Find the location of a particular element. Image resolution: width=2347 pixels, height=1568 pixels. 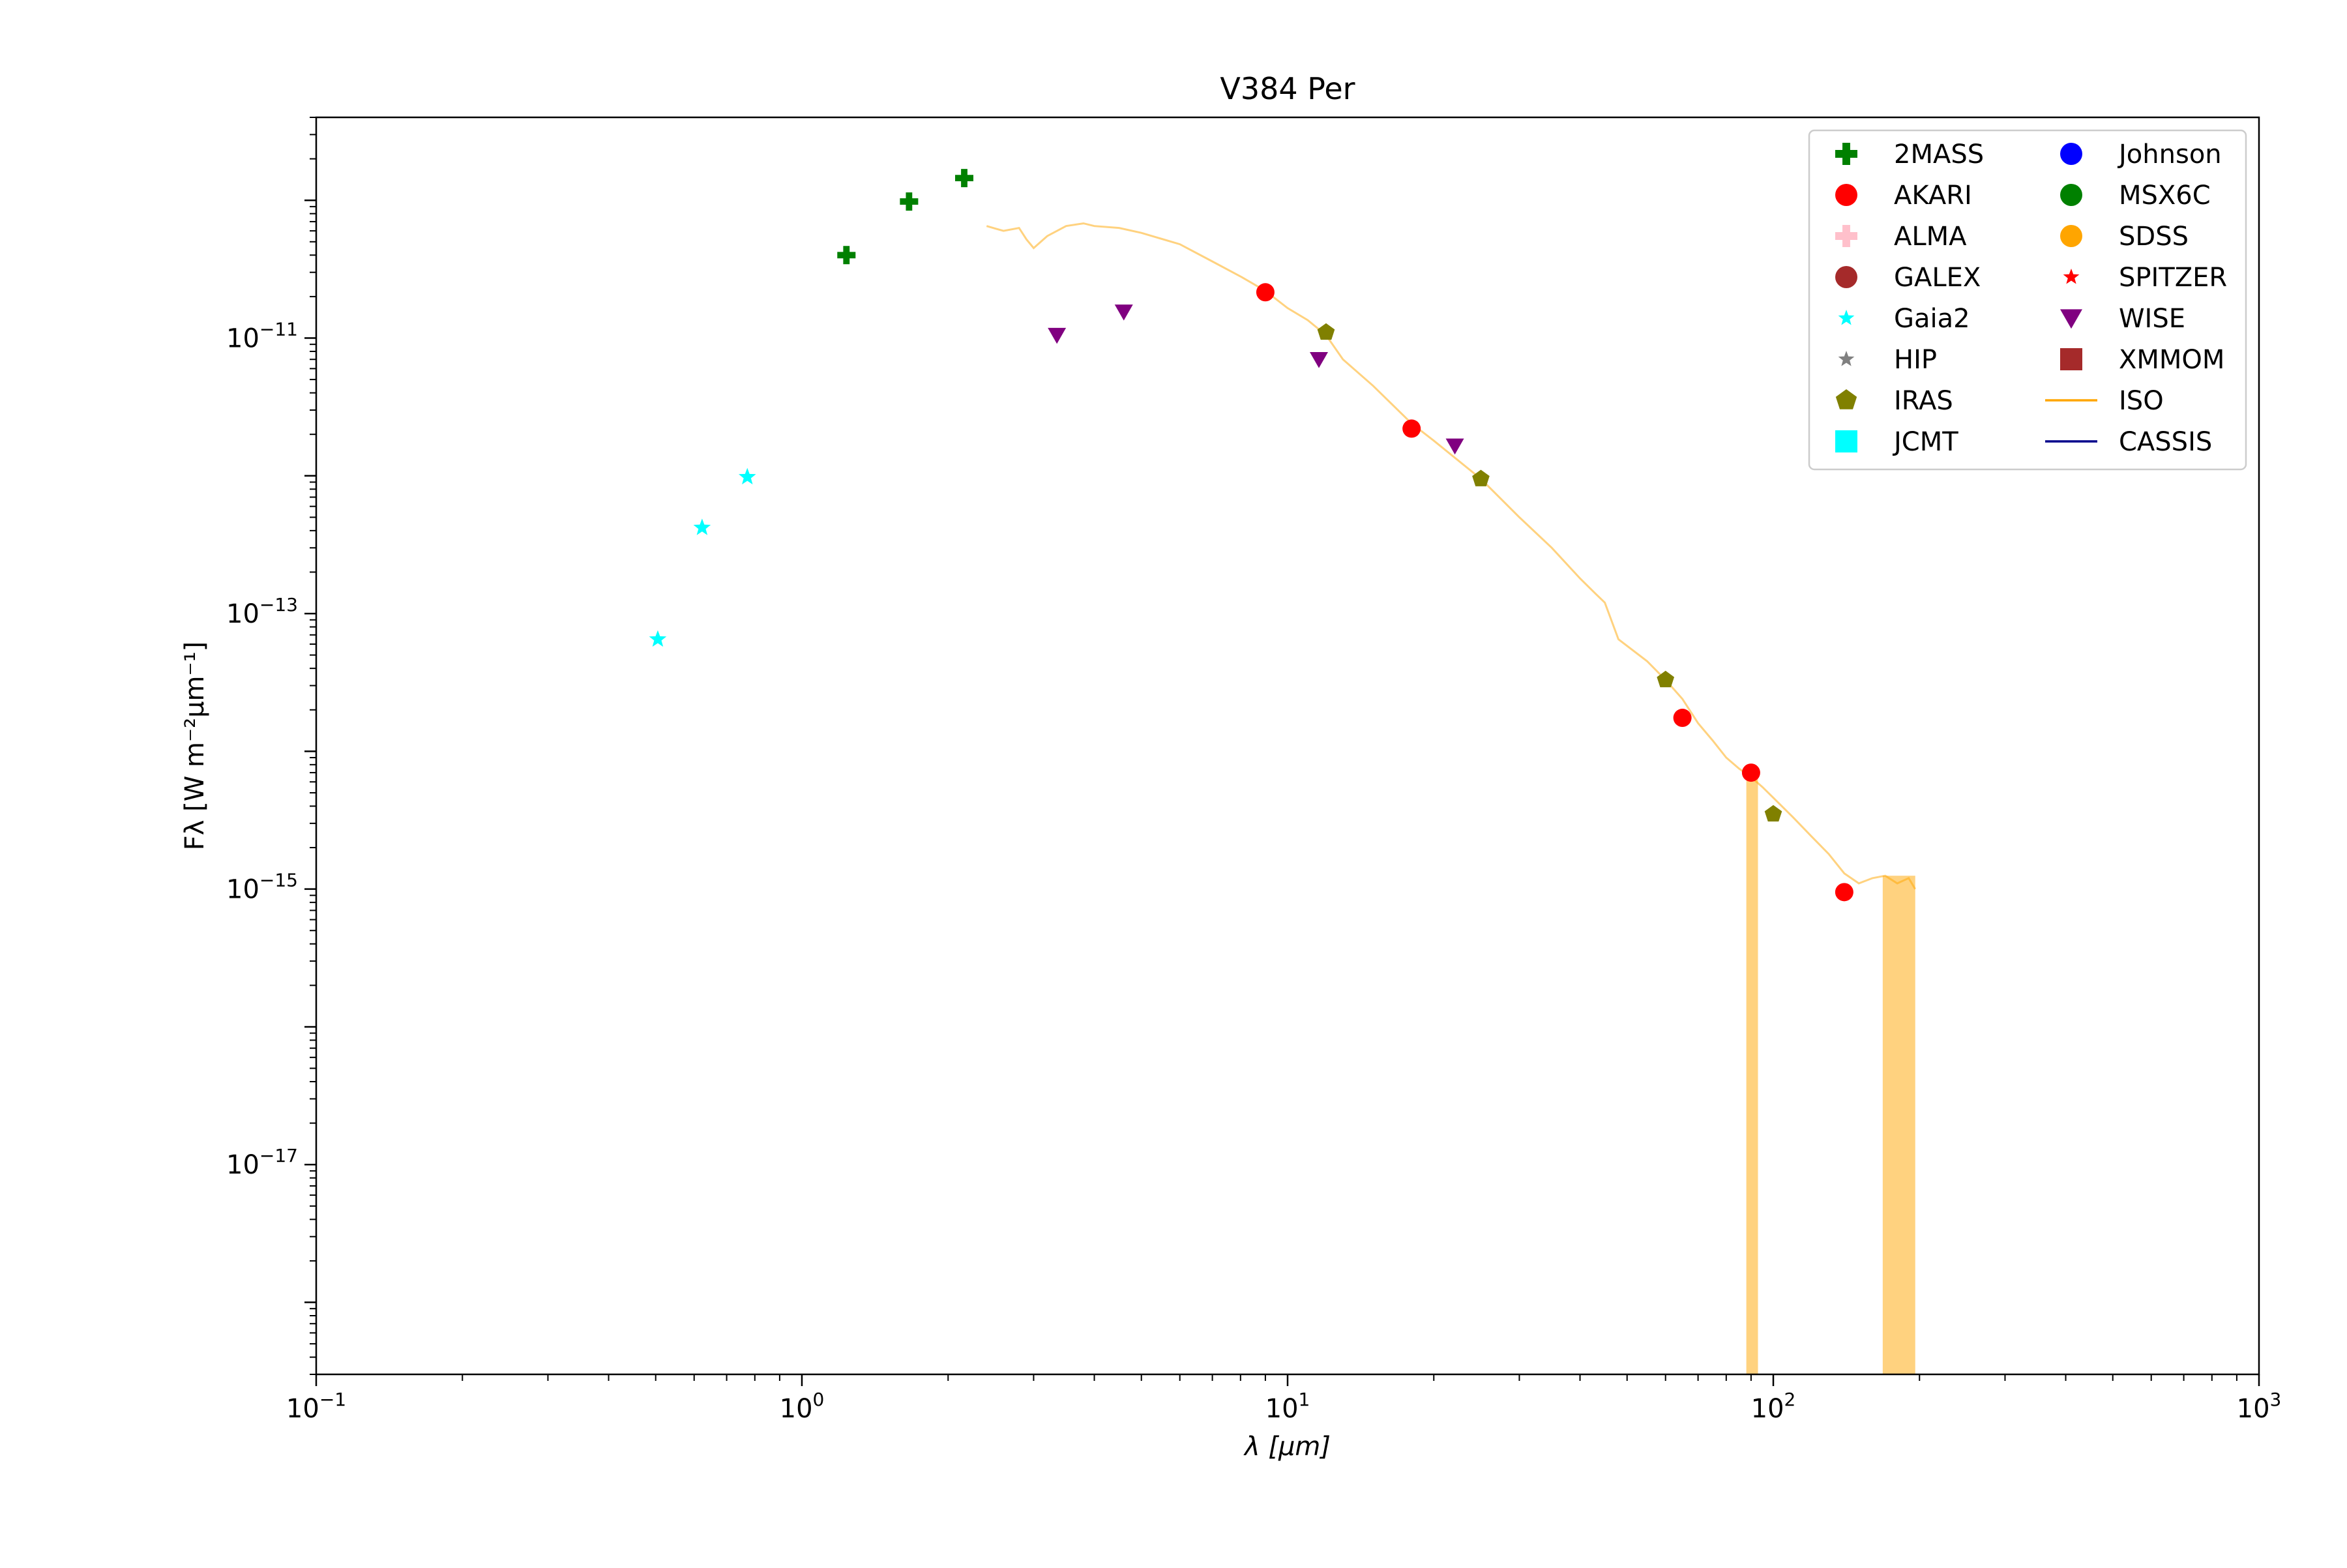

y-tick-label: 10−17 is located at coordinates (262, 1163).